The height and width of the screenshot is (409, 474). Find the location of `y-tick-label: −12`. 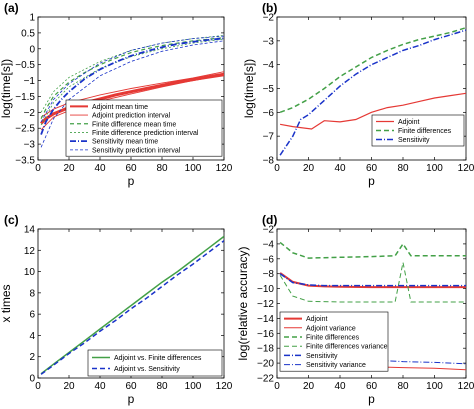

y-tick-label: −12 is located at coordinates (265, 304).